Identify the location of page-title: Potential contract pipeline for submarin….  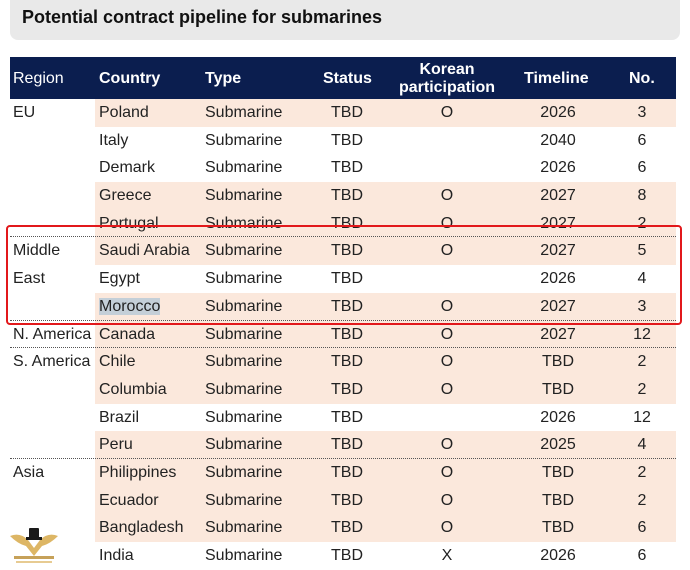
(202, 17).